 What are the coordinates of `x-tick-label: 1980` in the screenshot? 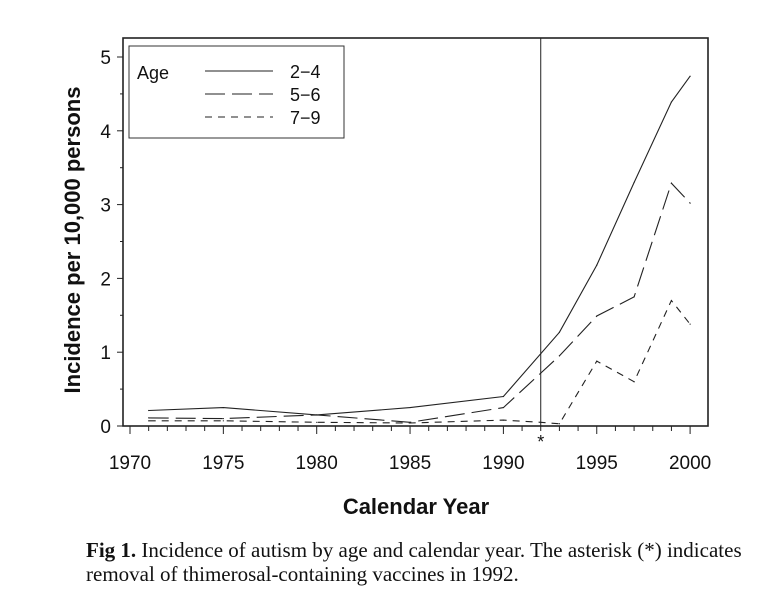 It's located at (317, 463).